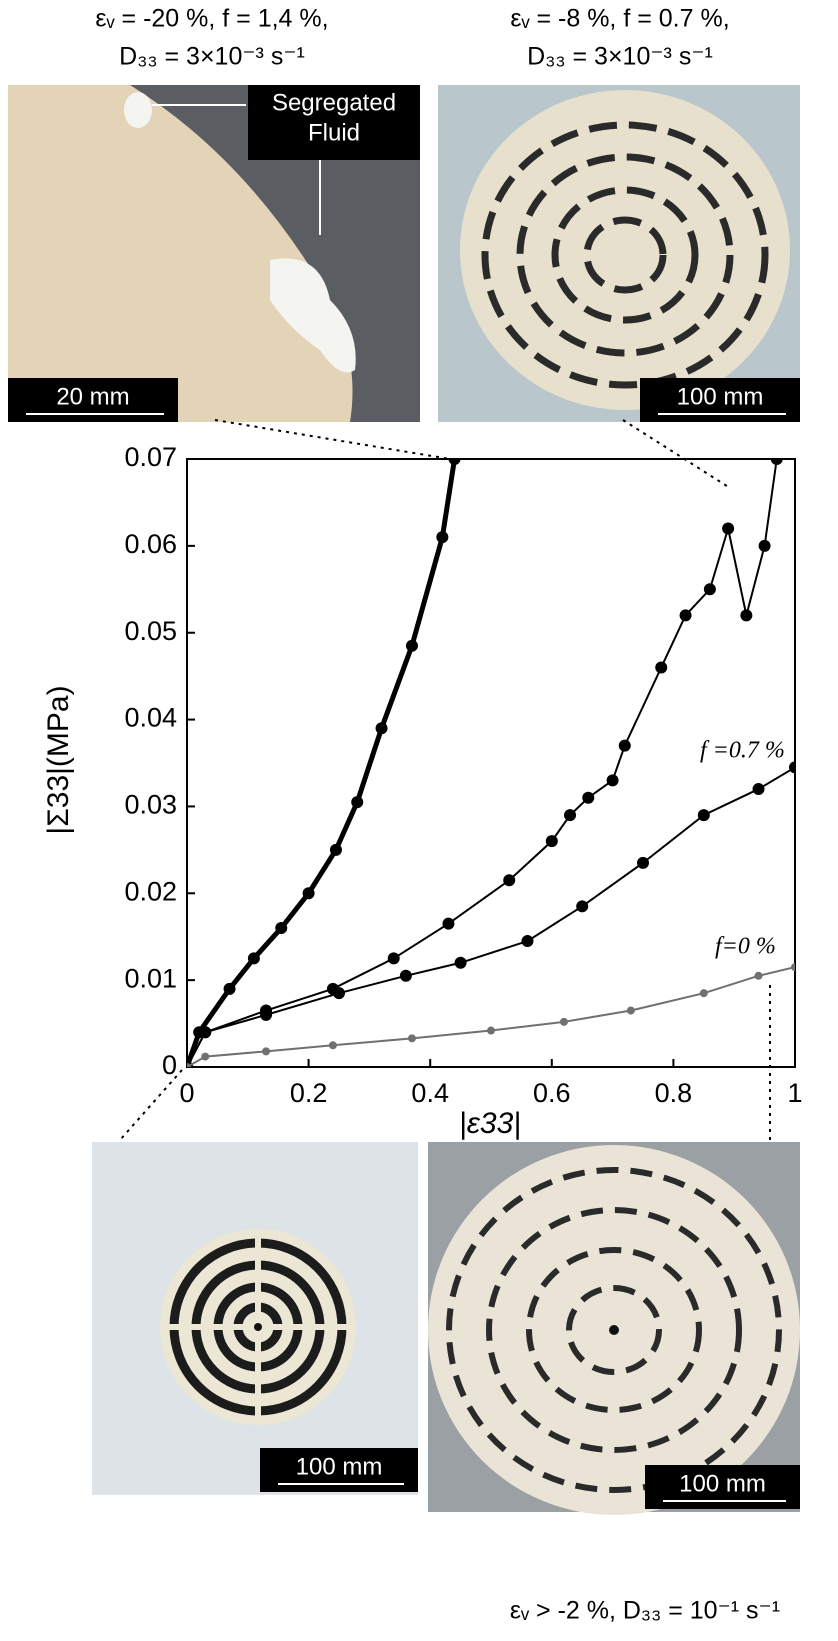  What do you see at coordinates (619, 19) in the screenshot?
I see `photo-caption: εᵥ = -8 %, f = 0.7 %,` at bounding box center [619, 19].